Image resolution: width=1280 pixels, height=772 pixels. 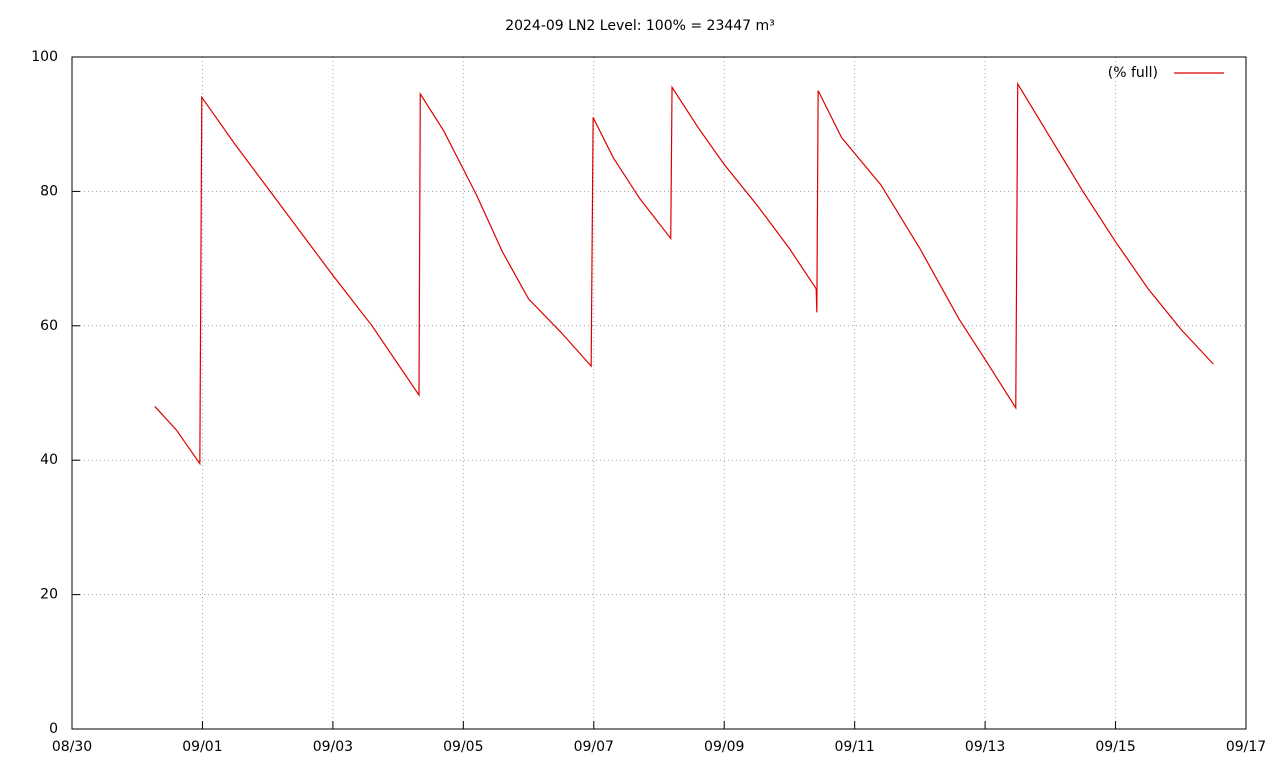 I want to click on x-tick-label: 09/15, so click(x=1115, y=747).